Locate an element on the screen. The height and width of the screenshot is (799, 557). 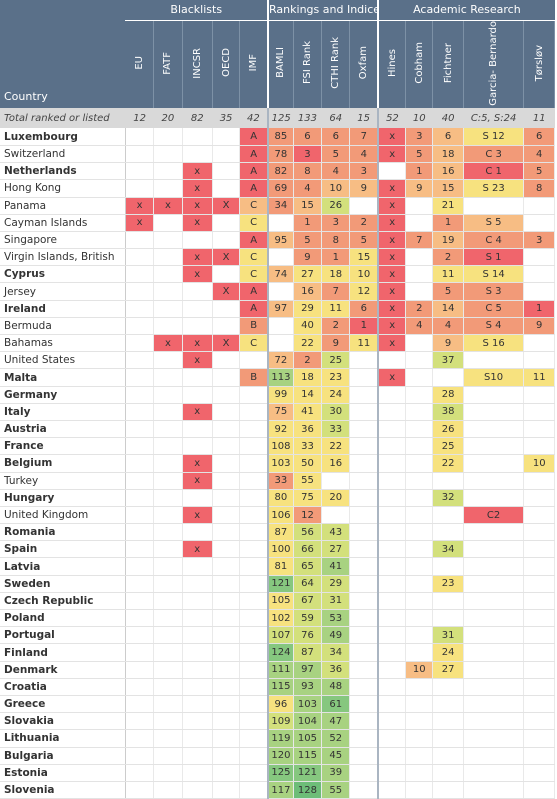
country-name: Hungary is located at coordinates (63, 498).